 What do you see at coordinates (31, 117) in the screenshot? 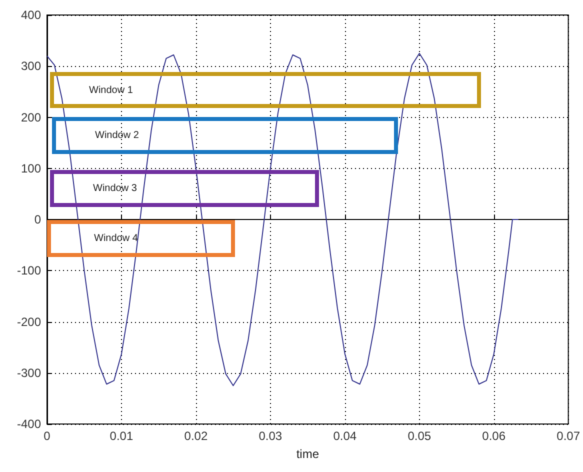
I see `y-tick-label: 200` at bounding box center [31, 117].